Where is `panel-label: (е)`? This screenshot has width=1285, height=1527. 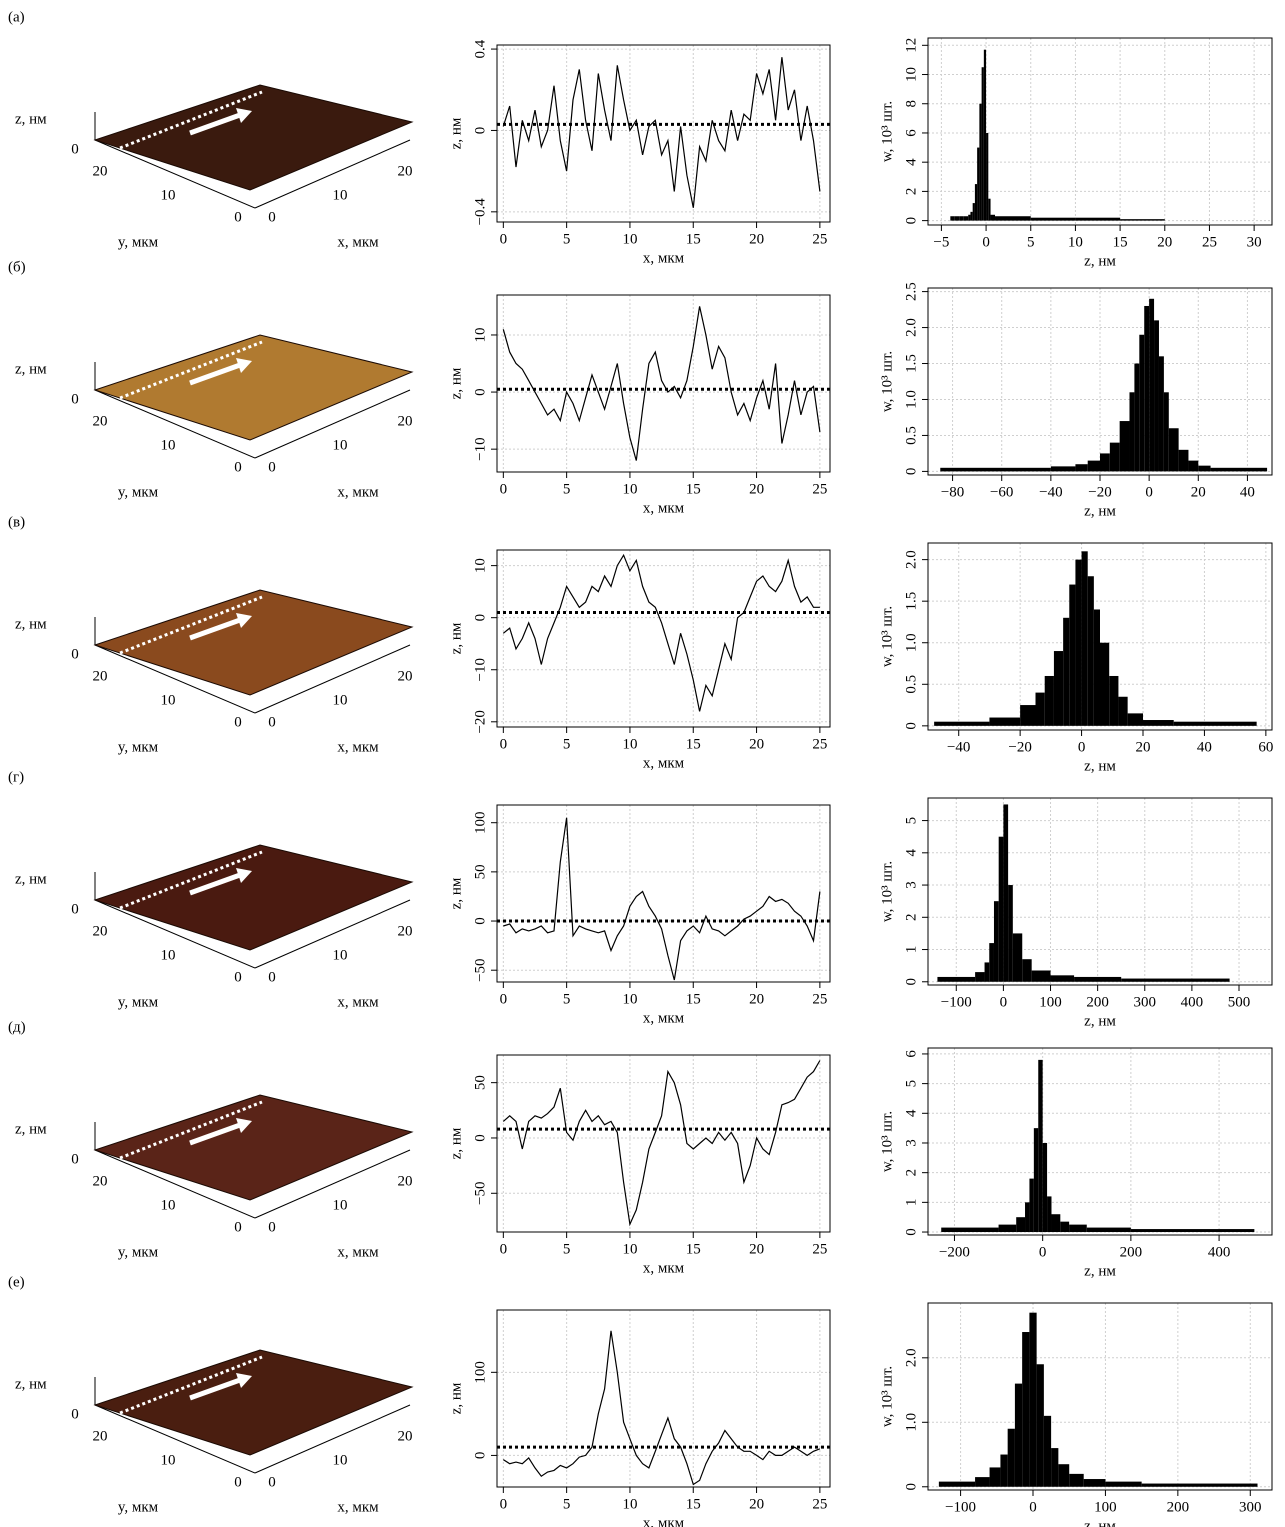
panel-label: (е) is located at coordinates (16, 1282).